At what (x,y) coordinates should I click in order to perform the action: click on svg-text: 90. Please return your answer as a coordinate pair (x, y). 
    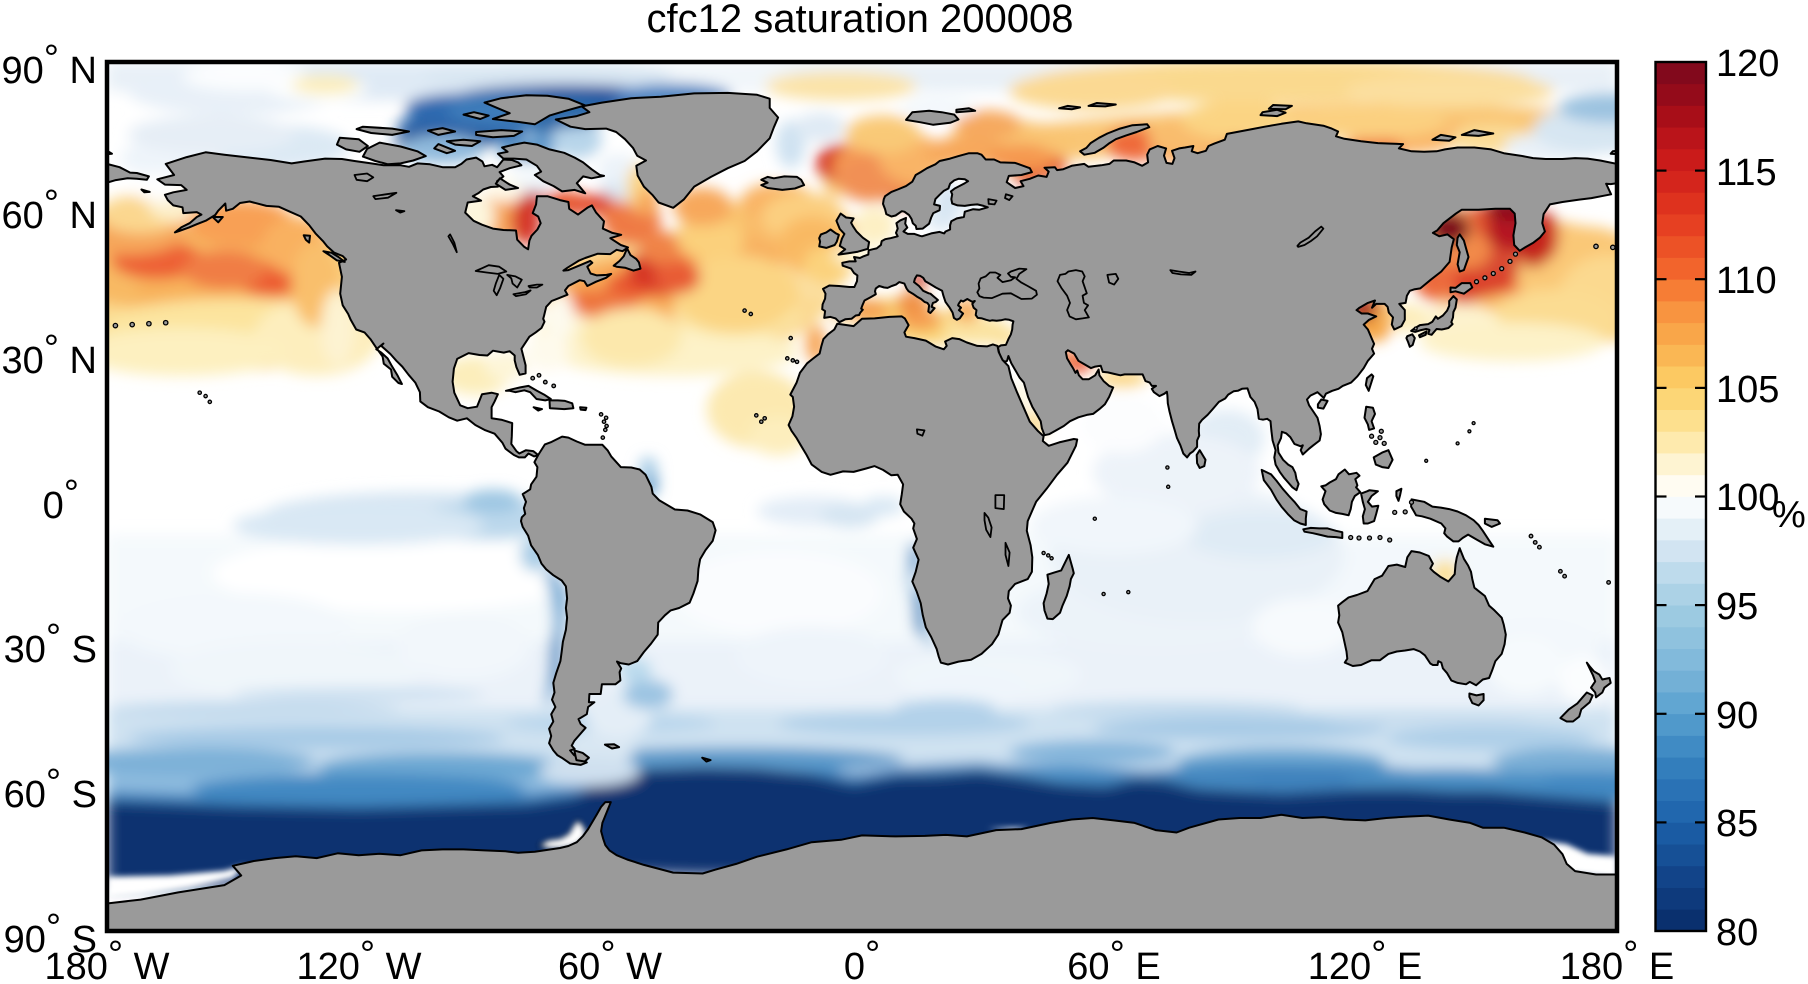
    Looking at the image, I should click on (1737, 716).